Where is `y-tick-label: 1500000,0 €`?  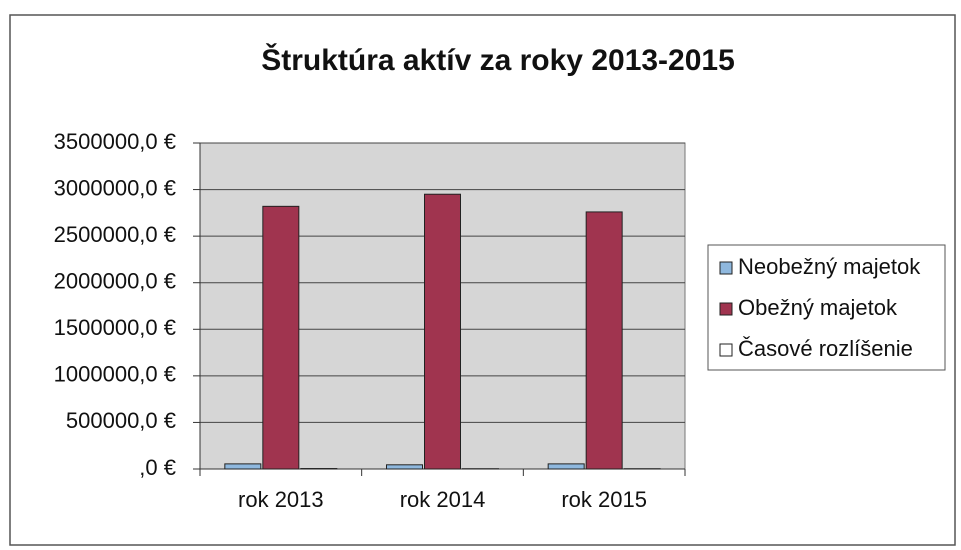
y-tick-label: 1500000,0 € is located at coordinates (115, 327).